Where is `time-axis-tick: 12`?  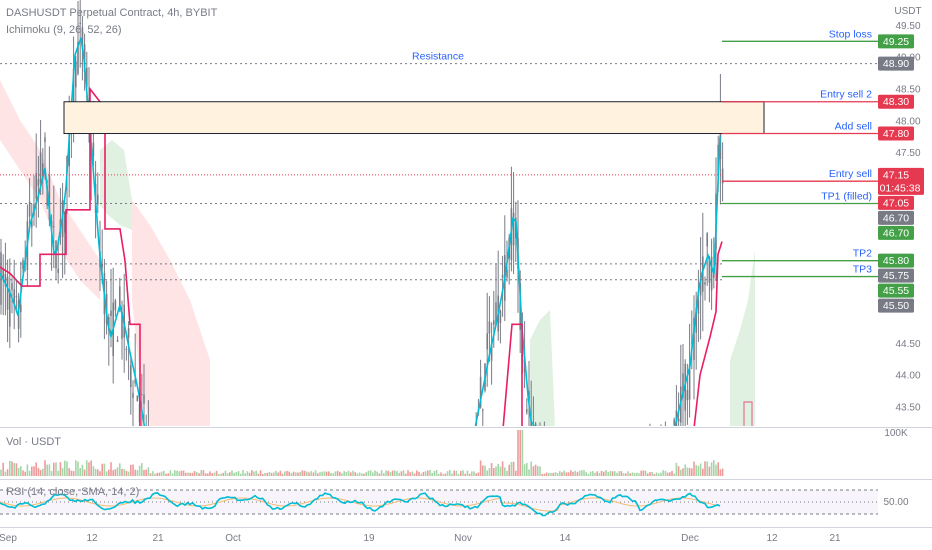 time-axis-tick: 12 is located at coordinates (772, 538).